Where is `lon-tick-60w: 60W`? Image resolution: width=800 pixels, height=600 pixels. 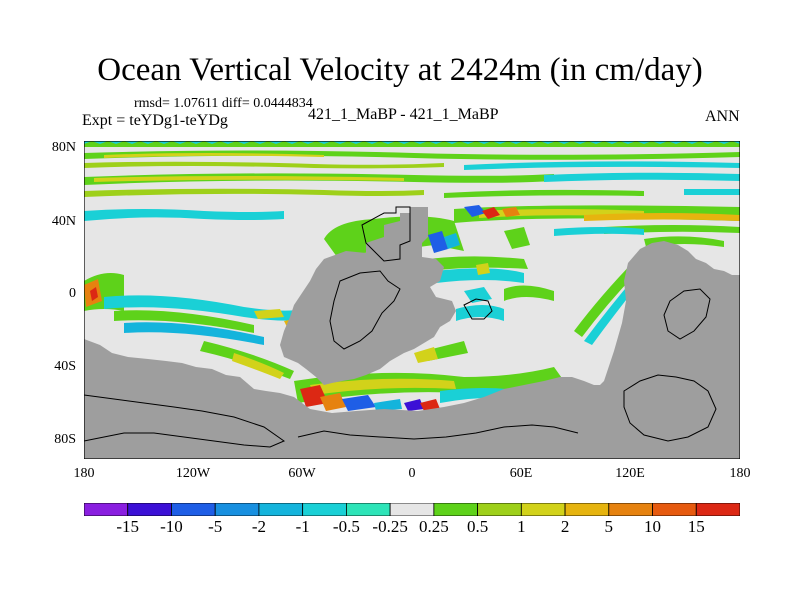
lon-tick-60w: 60W is located at coordinates (302, 473).